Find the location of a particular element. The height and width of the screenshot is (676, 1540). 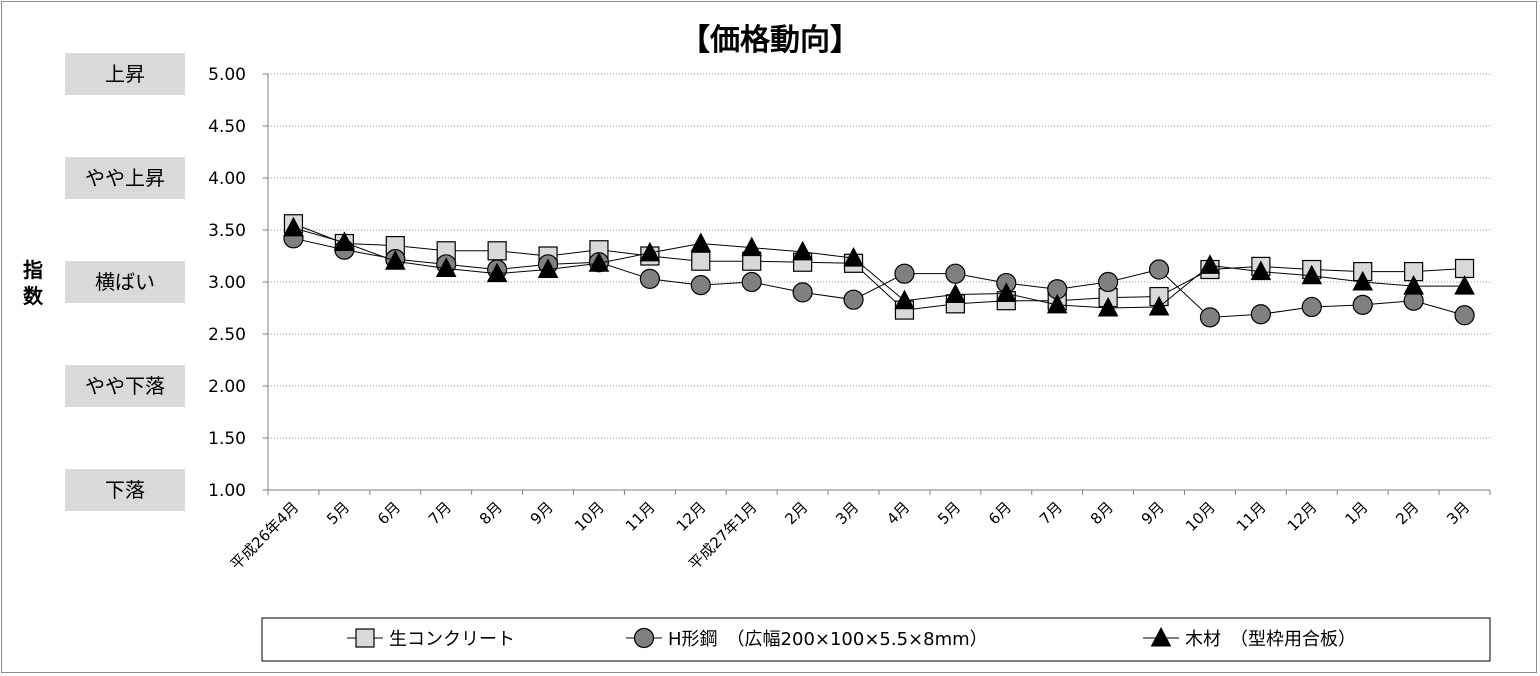

series is located at coordinates (879, 271).